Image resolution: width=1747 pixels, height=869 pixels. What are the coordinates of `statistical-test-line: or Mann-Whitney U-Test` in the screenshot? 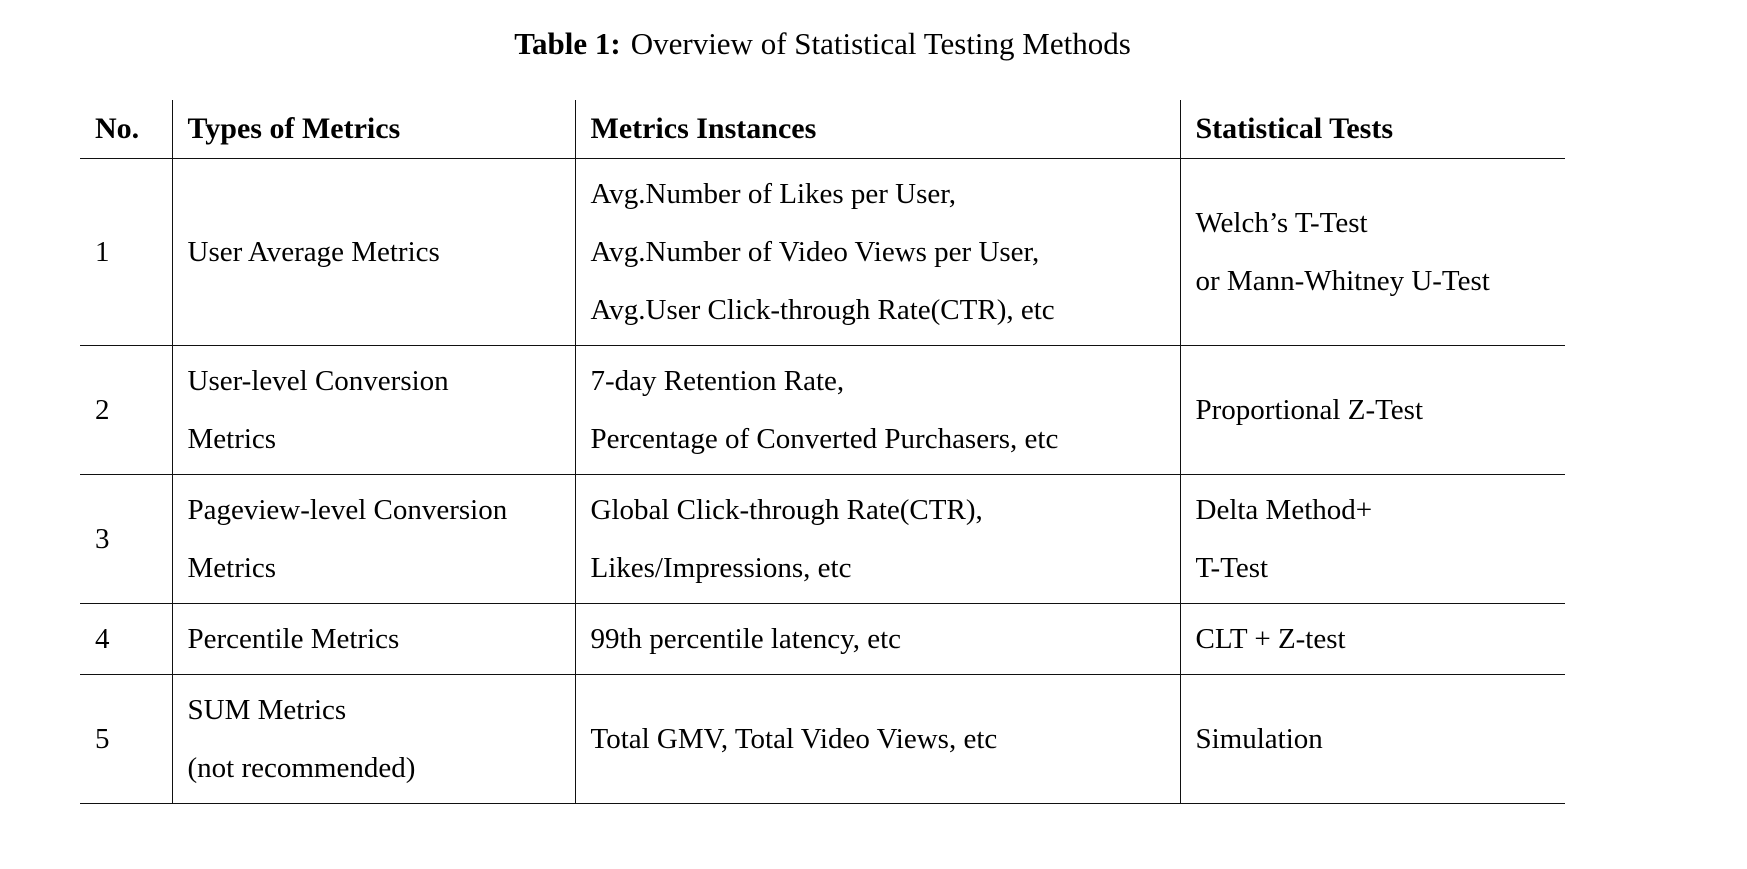 It's located at (1342, 281).